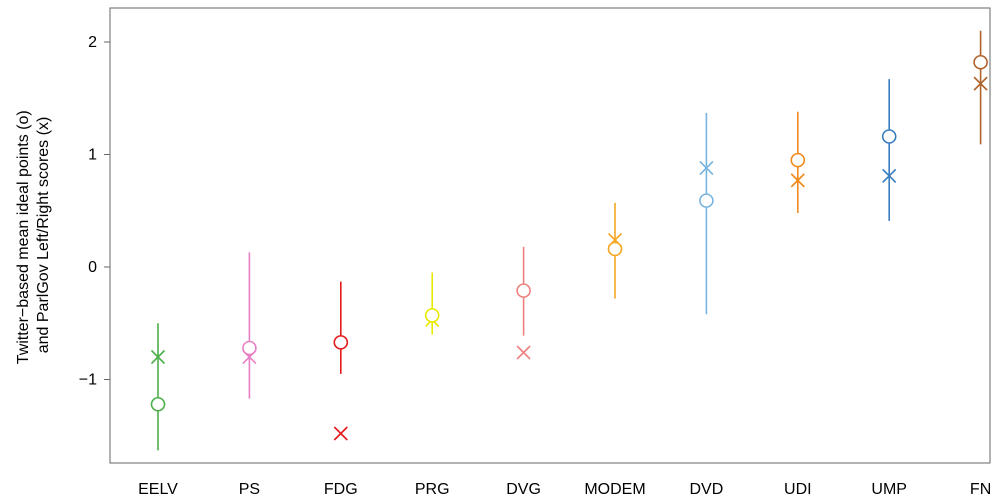 Image resolution: width=1000 pixels, height=502 pixels. Describe the element at coordinates (92, 42) in the screenshot. I see `y-tick-label: 2` at that location.